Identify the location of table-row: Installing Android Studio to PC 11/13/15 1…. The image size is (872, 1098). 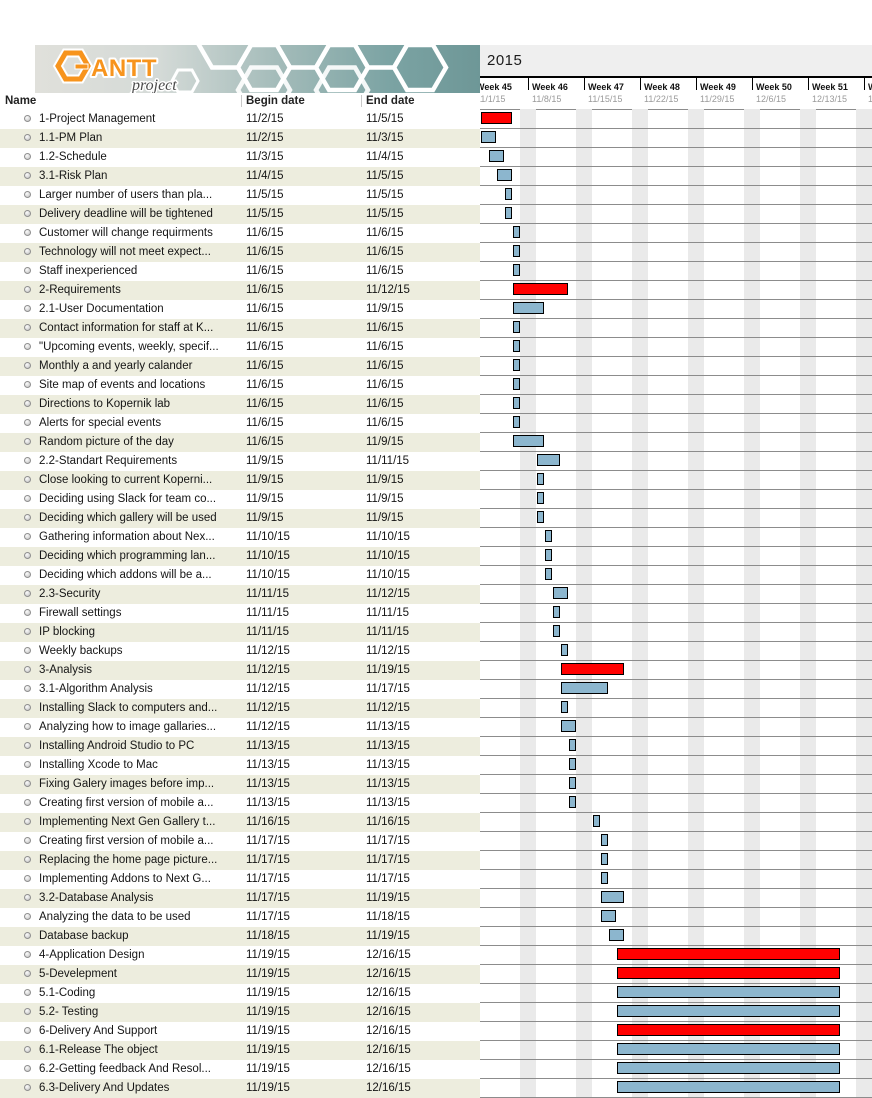
(240, 746).